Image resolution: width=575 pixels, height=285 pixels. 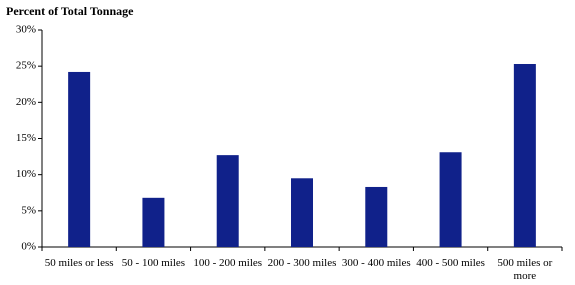 What do you see at coordinates (26, 174) in the screenshot?
I see `y-tick-label: 10%` at bounding box center [26, 174].